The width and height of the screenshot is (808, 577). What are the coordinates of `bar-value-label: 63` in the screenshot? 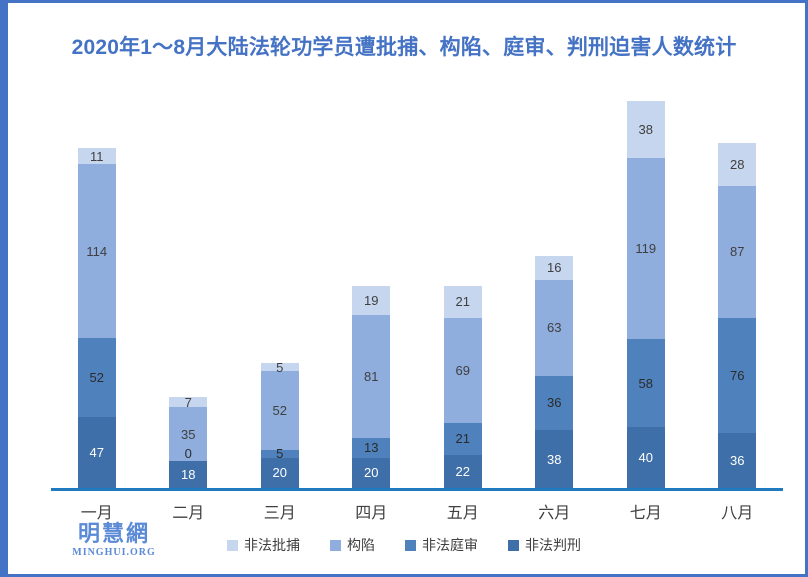 It's located at (554, 328).